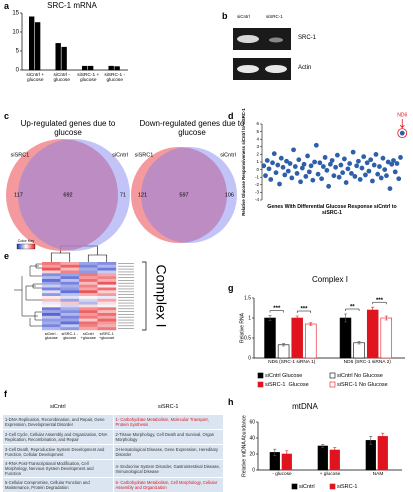 Image resolution: width=413 pixels, height=492 pixels. I want to click on y-tick-label: 0.5, so click(247, 338).